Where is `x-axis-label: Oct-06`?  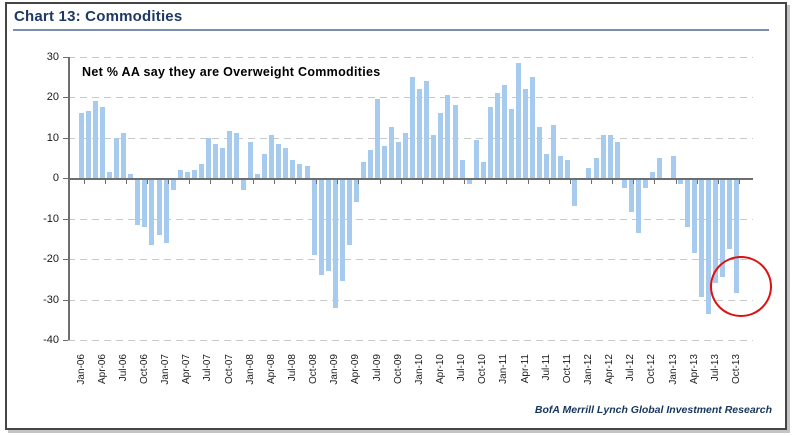 x-axis-label: Oct-06 is located at coordinates (144, 369).